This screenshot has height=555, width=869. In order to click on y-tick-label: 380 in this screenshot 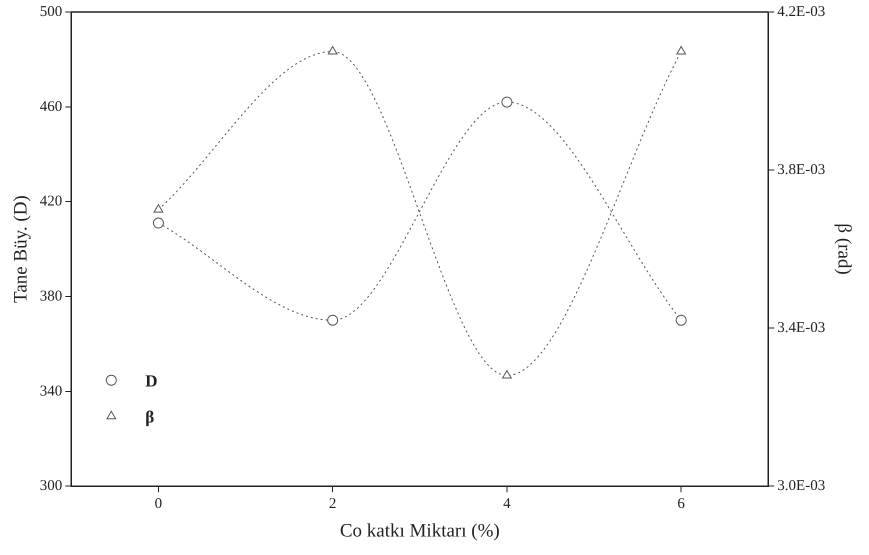, I will do `click(51, 296)`.